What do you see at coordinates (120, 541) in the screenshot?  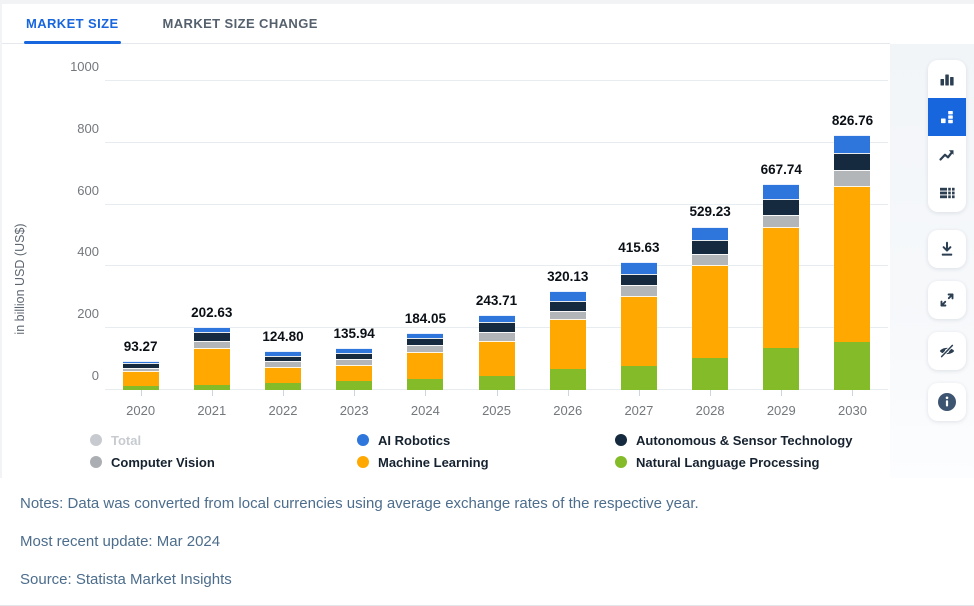 I see `update-line: Most recent update: Mar 2024` at bounding box center [120, 541].